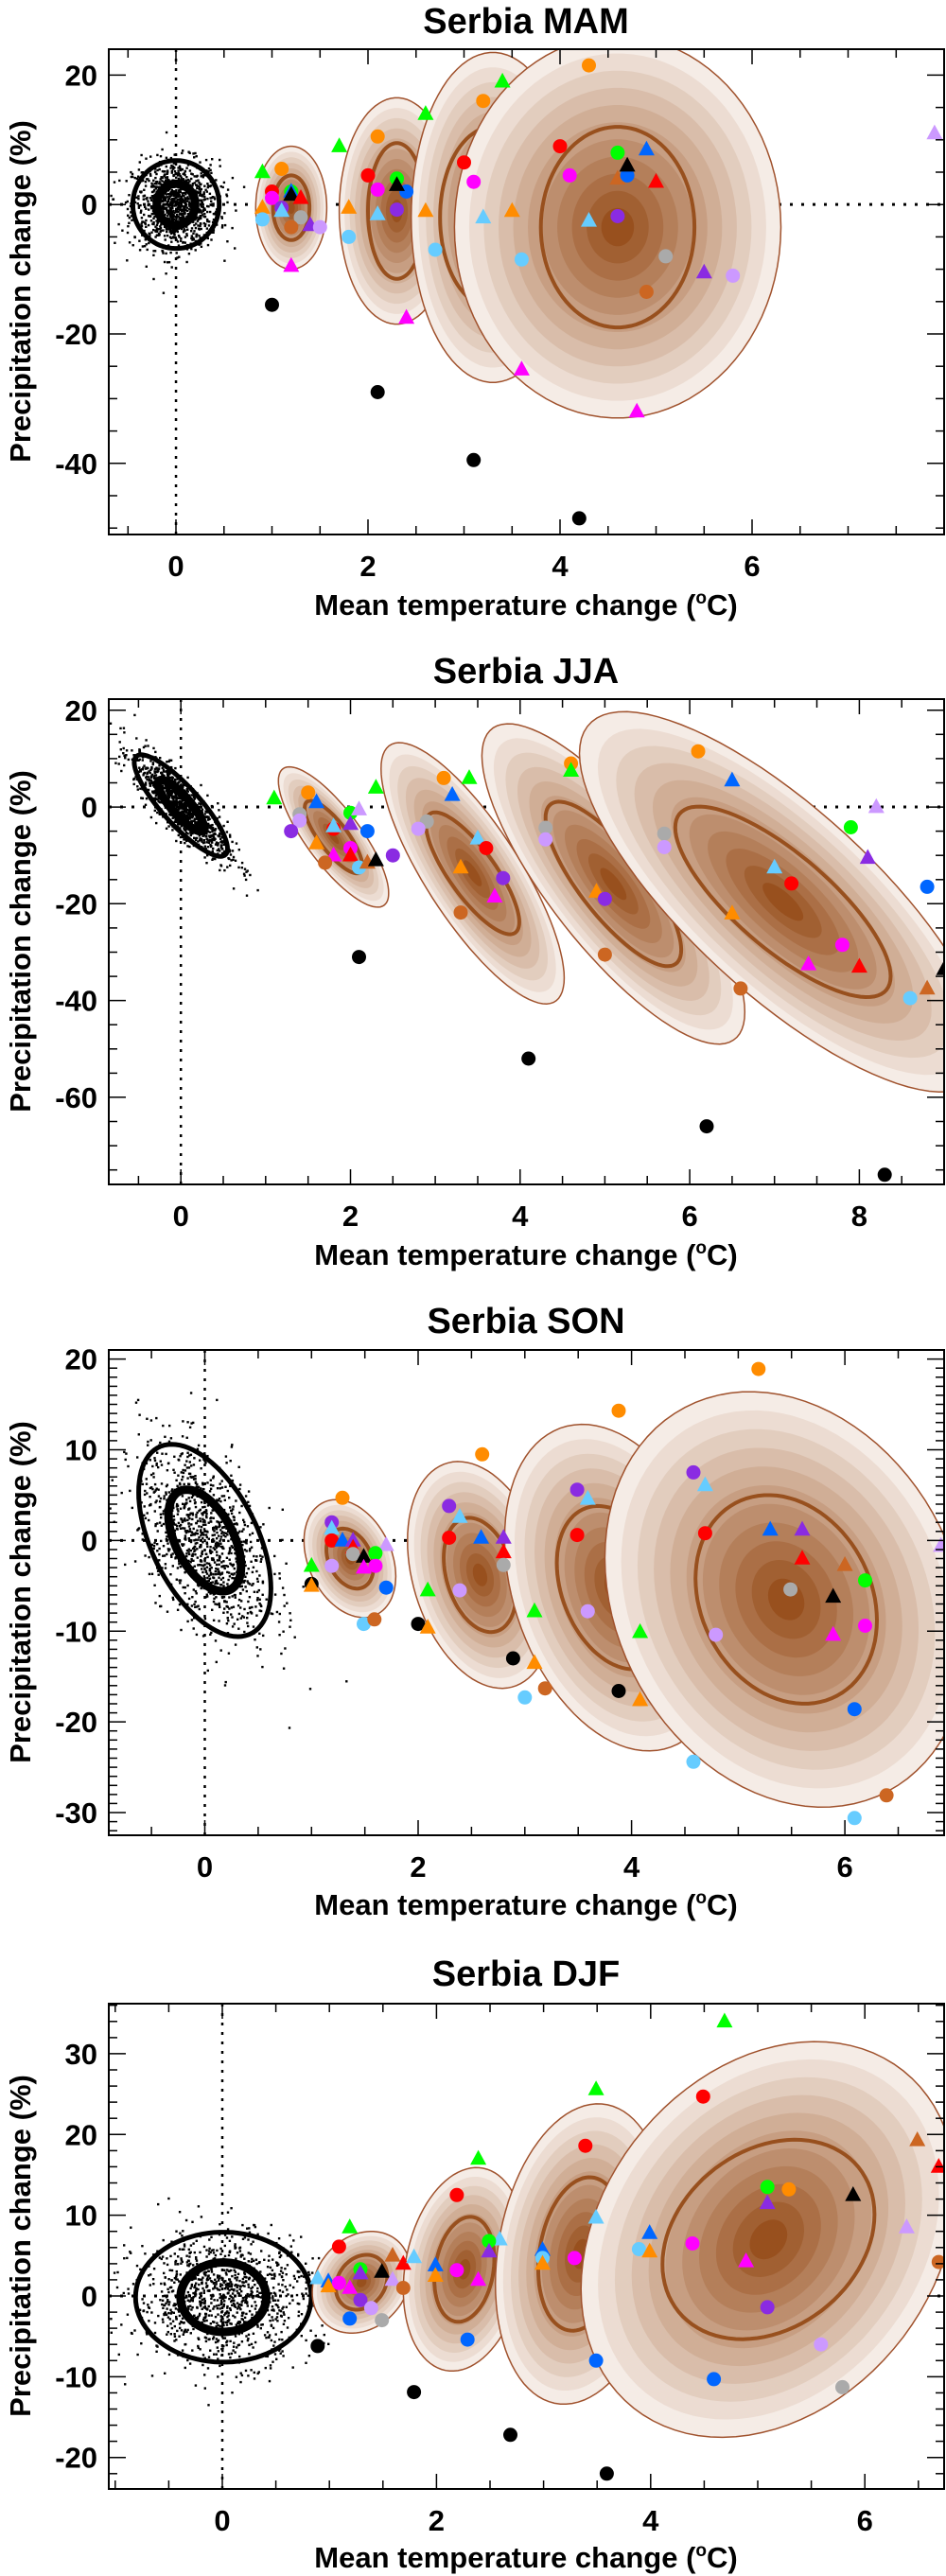  What do you see at coordinates (802, 1558) in the screenshot?
I see `model-point-triangle-red` at bounding box center [802, 1558].